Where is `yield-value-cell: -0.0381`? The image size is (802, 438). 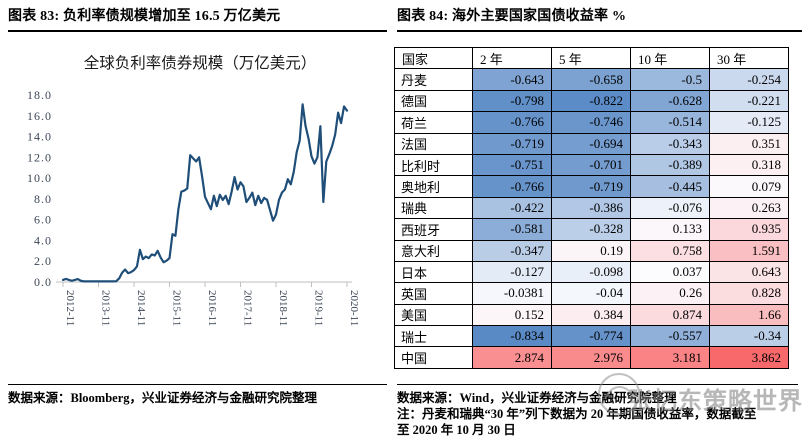 yield-value-cell: -0.0381 is located at coordinates (512, 293).